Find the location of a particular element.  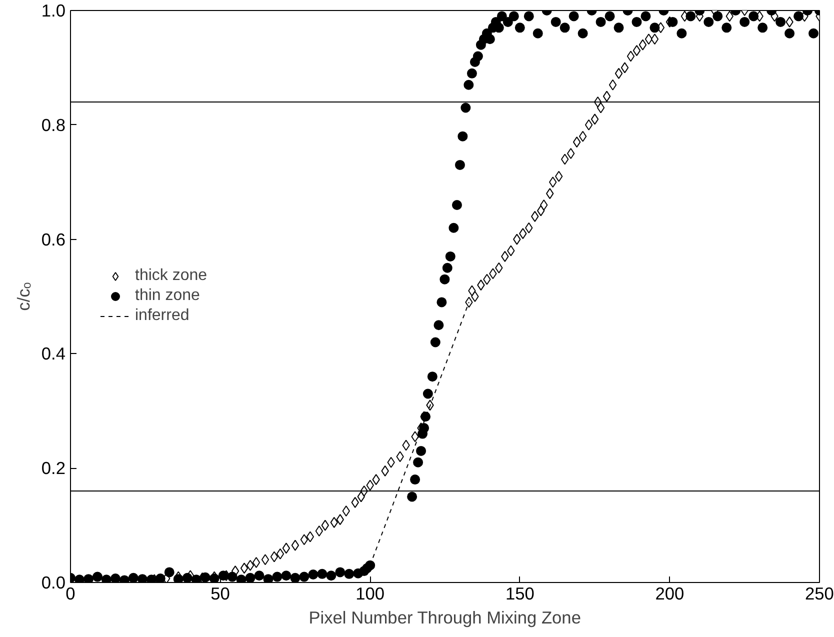

x-tick-label: 250 is located at coordinates (819, 594).